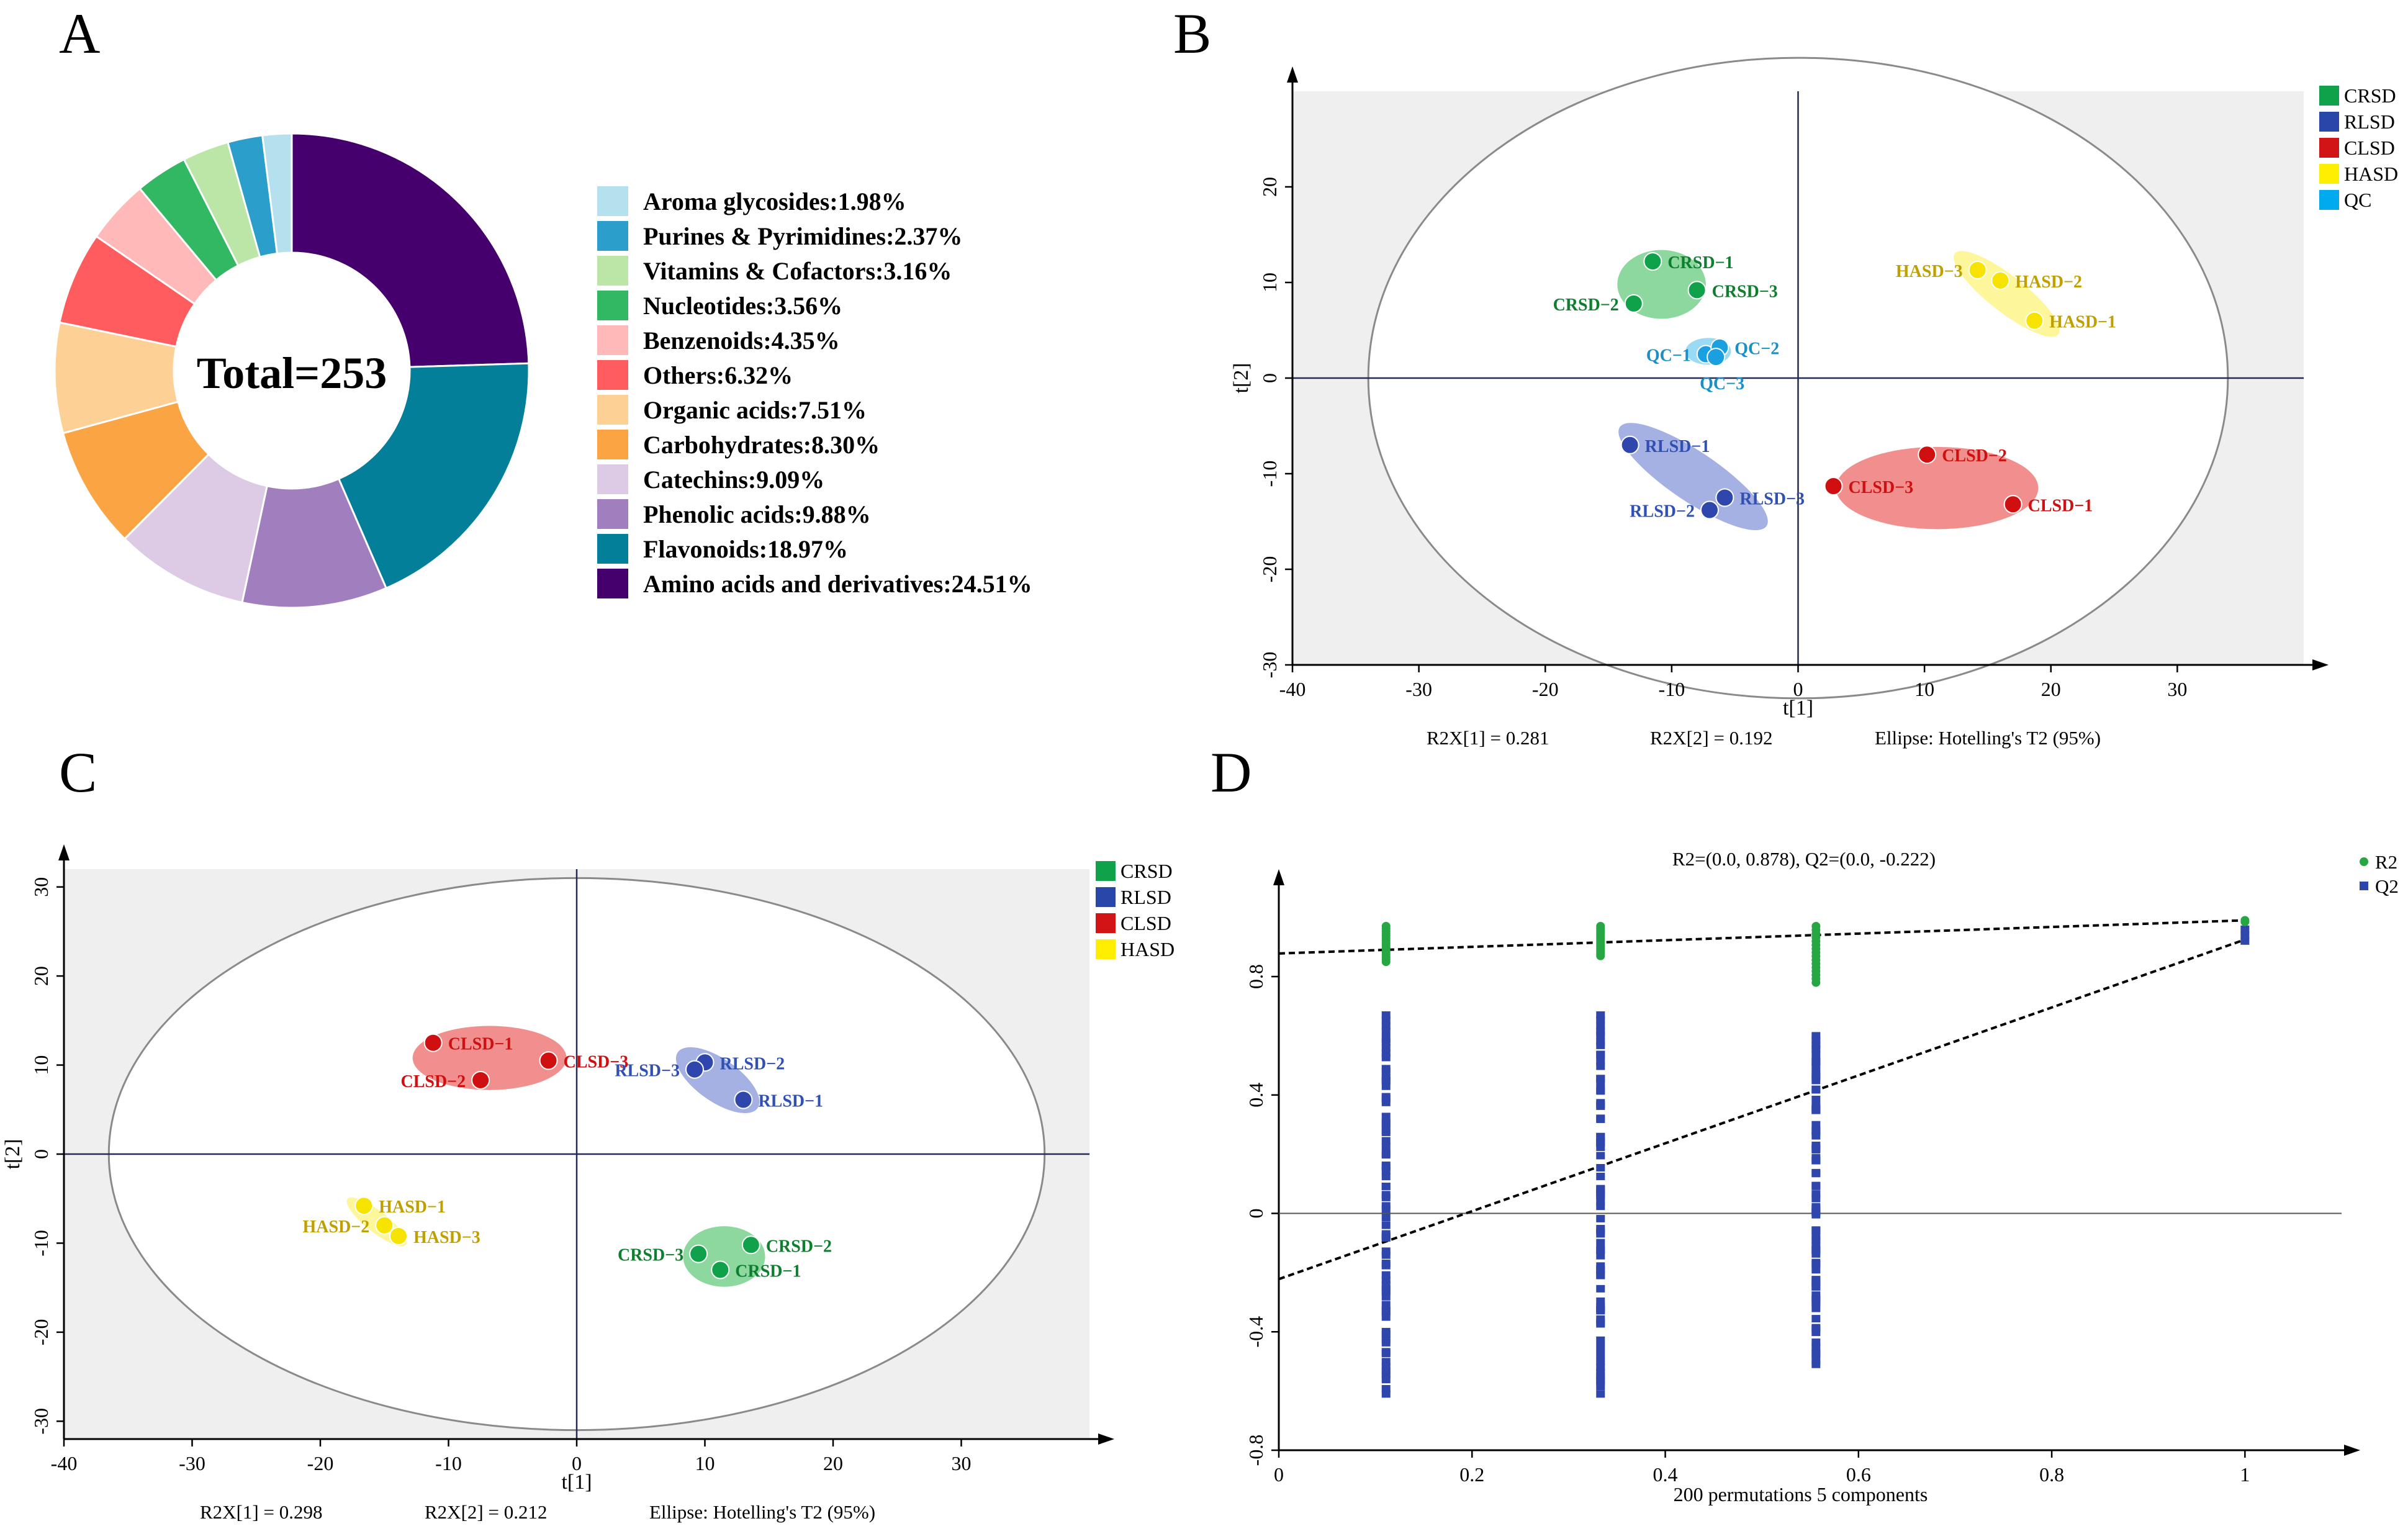  Describe the element at coordinates (1148, 949) in the screenshot. I see `c-legend-label-hasd: HASD` at that location.